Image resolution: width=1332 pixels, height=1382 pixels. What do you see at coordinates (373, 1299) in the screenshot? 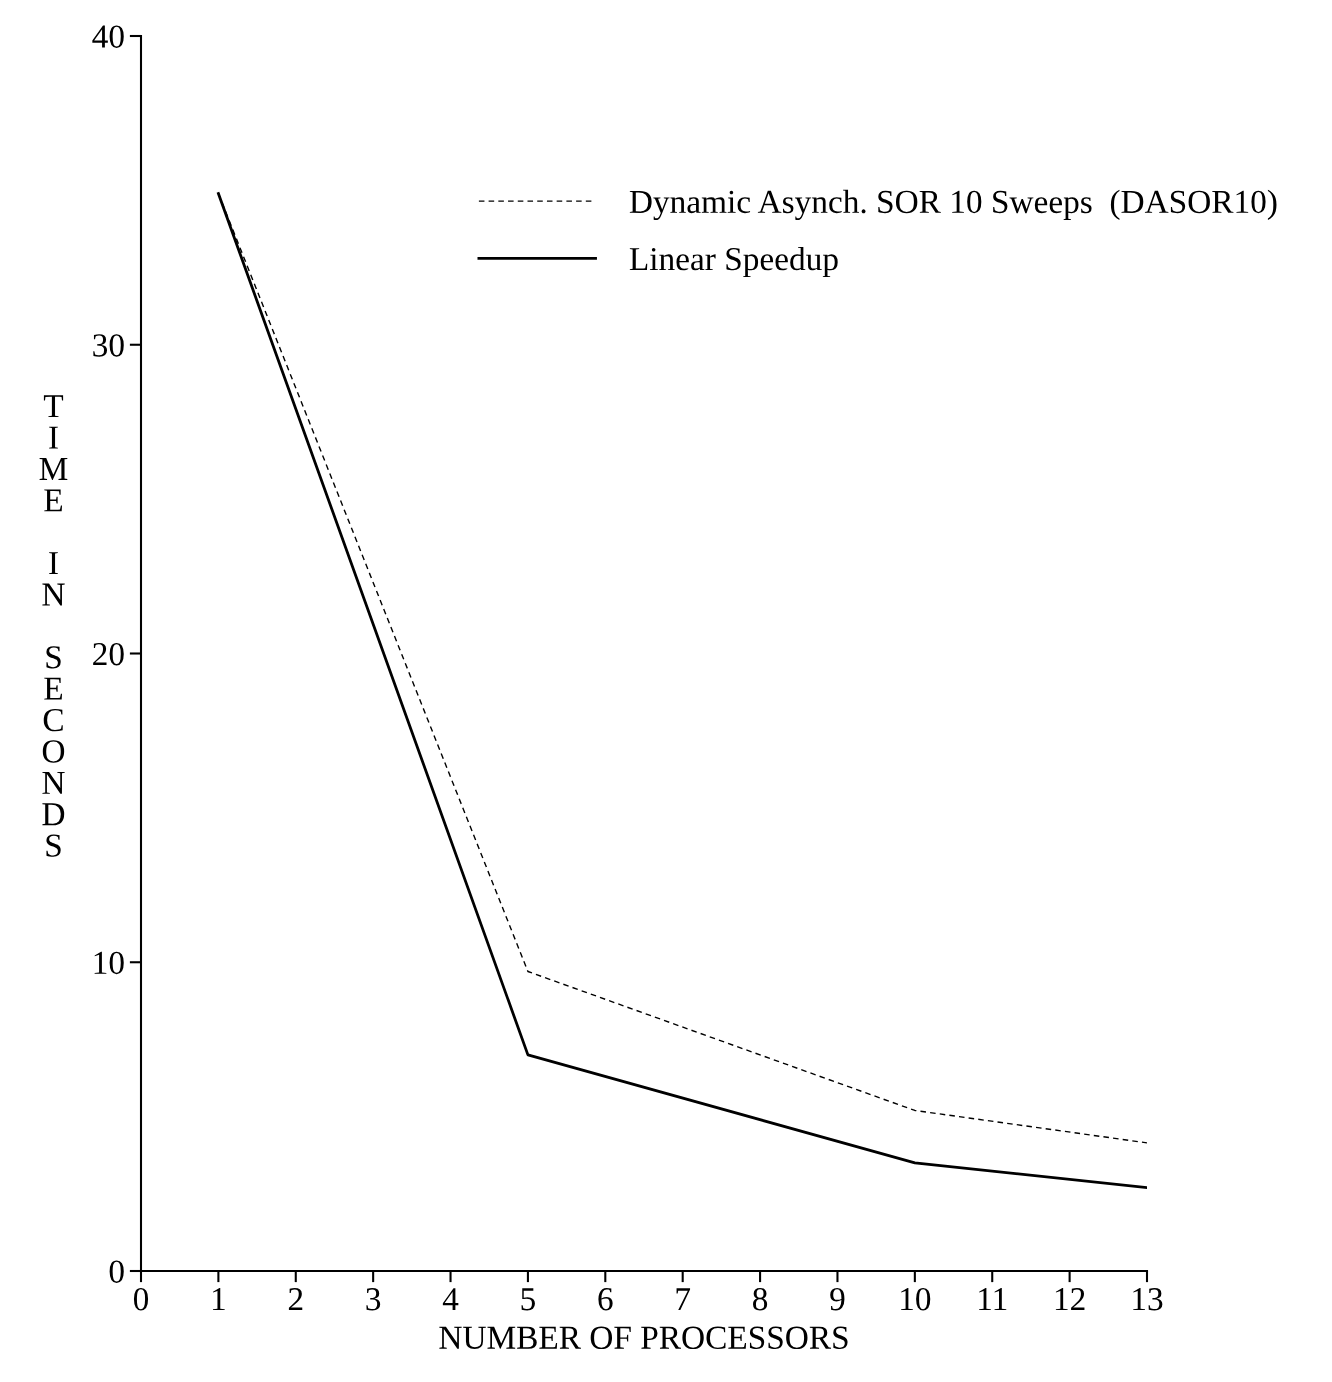
I see `x-tick-label: 3` at bounding box center [373, 1299].